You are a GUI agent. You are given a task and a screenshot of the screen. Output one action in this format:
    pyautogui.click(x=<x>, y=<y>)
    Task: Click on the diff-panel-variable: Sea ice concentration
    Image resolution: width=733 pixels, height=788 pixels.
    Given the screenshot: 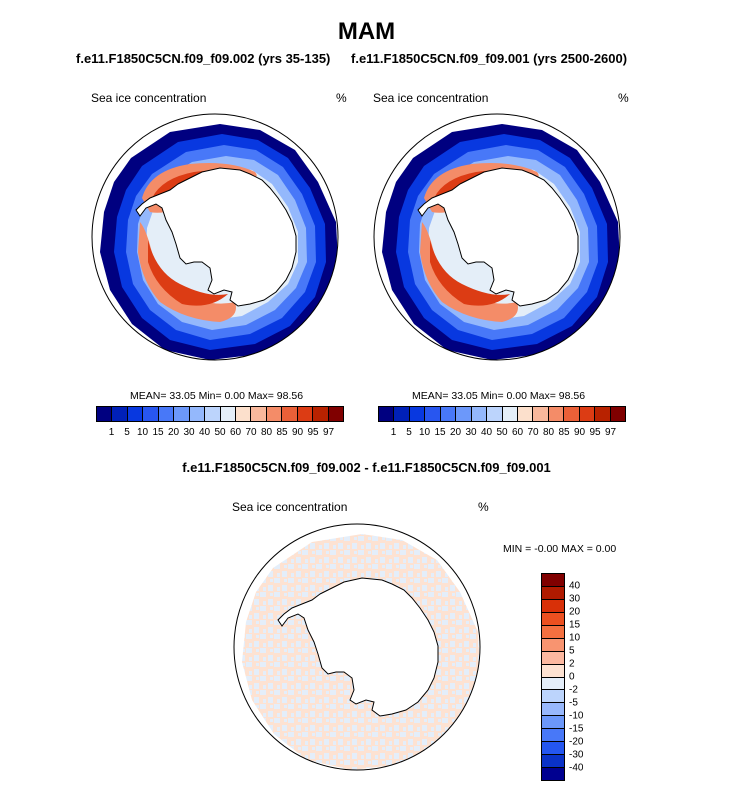 What is the action you would take?
    pyautogui.click(x=290, y=507)
    